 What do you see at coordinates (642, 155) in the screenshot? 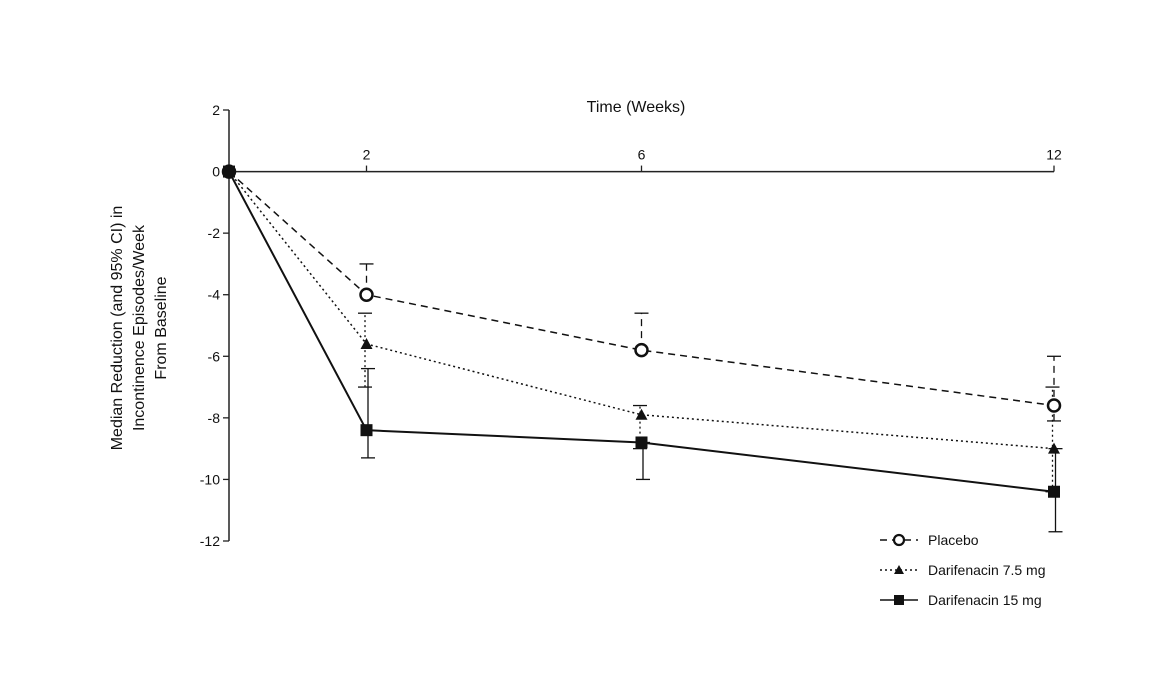
I see `x-tick-label: 6` at bounding box center [642, 155].